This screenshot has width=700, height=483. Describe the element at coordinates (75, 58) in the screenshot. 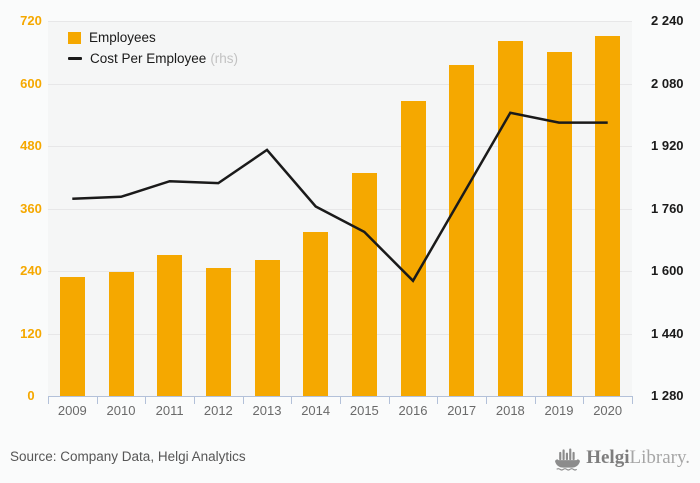

I see `line-swatch-icon` at that location.